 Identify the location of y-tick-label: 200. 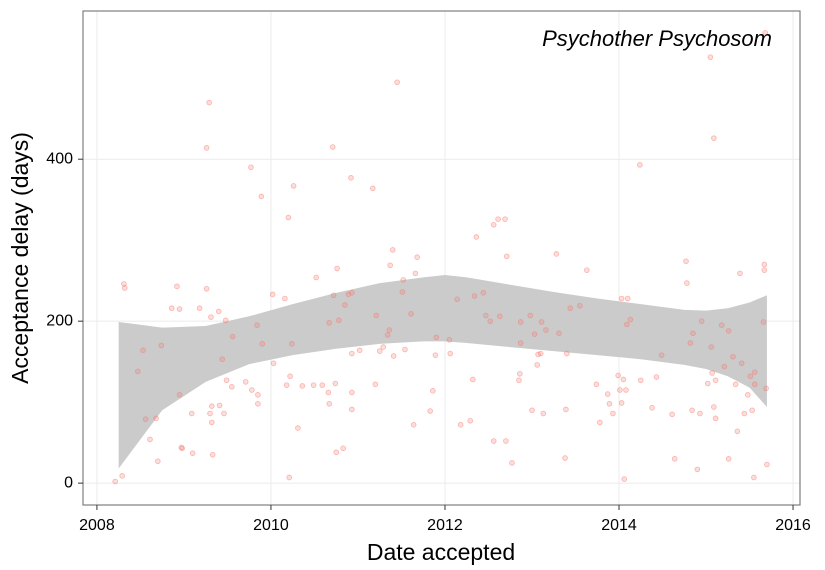
(59, 320).